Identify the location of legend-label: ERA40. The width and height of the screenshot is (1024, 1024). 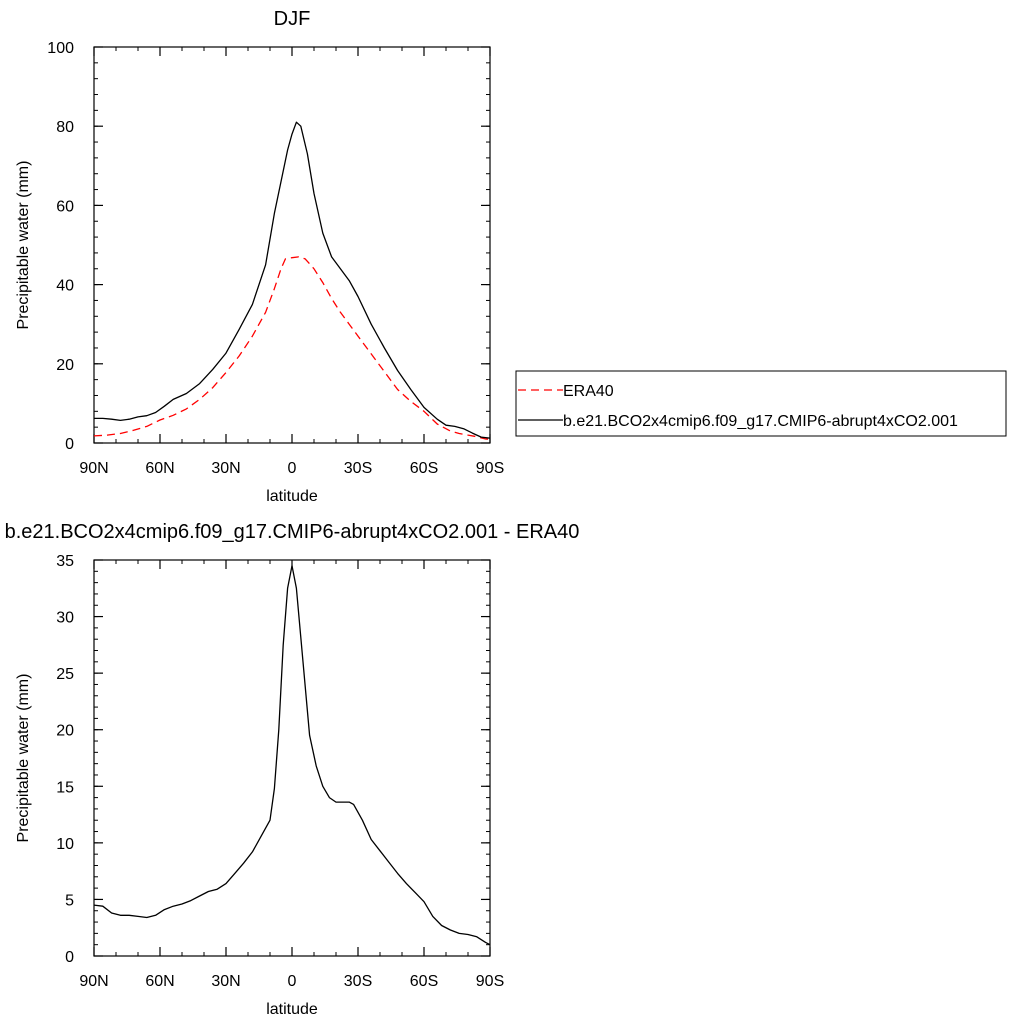
(588, 391).